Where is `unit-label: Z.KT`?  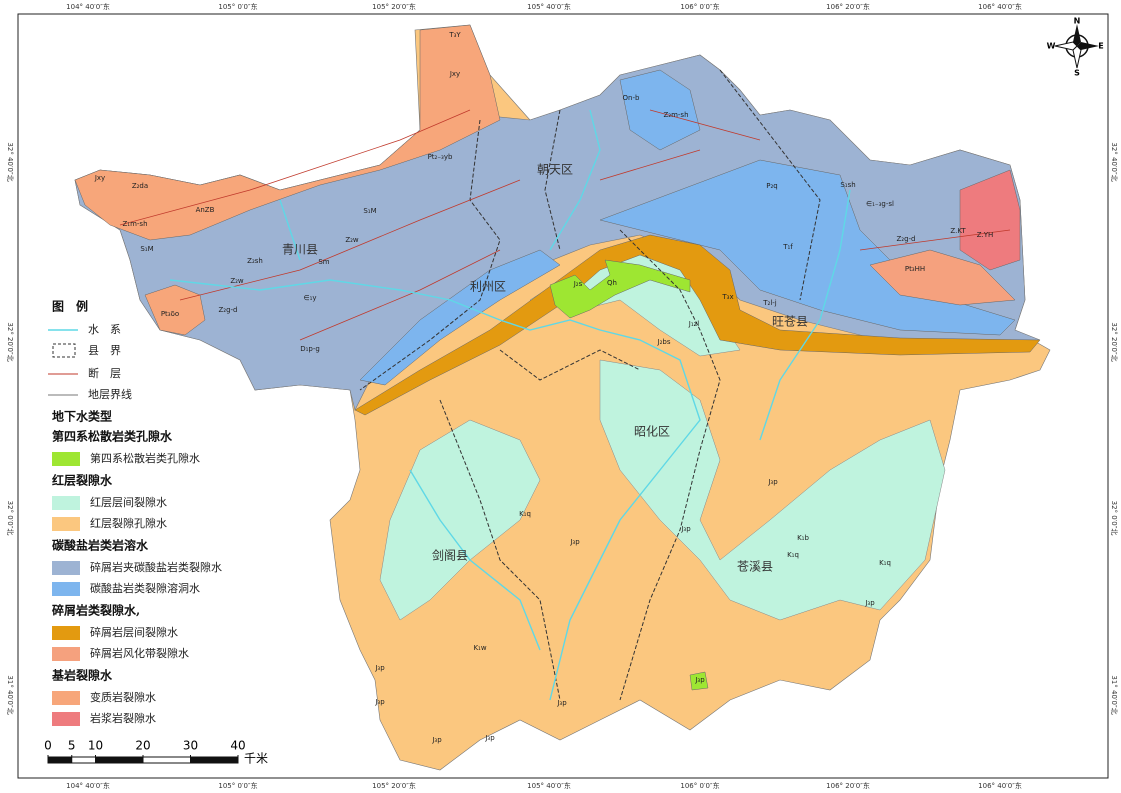 unit-label: Z.KT is located at coordinates (958, 231).